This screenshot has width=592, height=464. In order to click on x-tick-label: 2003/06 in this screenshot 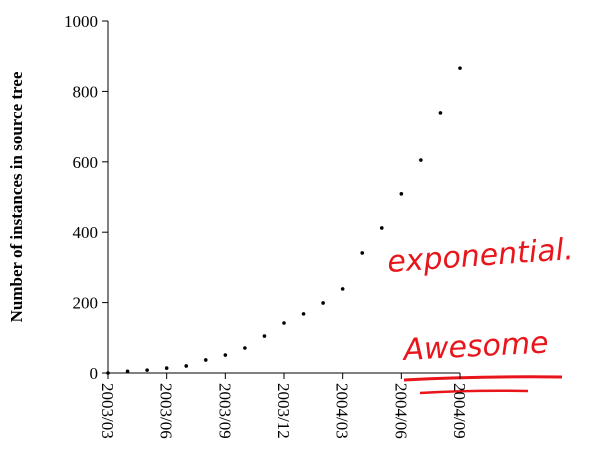, I will do `click(166, 411)`.